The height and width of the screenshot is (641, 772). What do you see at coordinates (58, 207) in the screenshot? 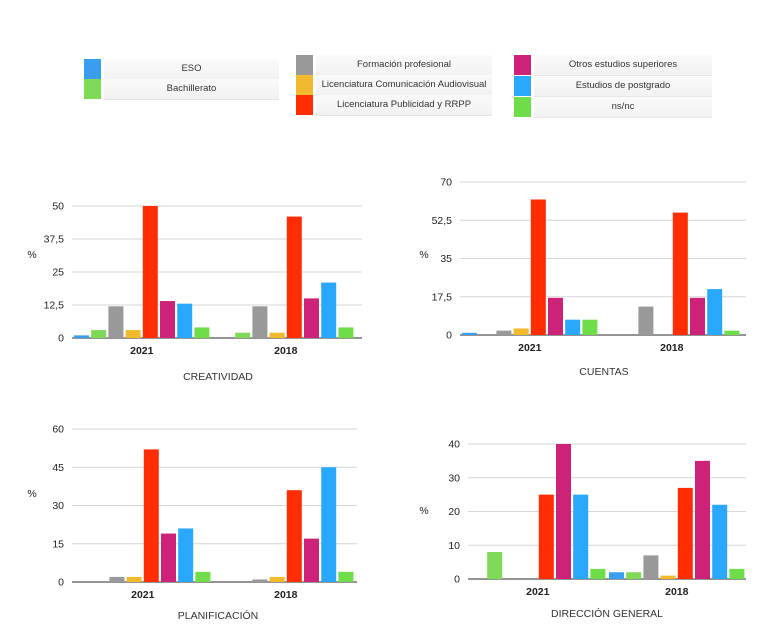
I see `y-tick-label: 50` at bounding box center [58, 207].